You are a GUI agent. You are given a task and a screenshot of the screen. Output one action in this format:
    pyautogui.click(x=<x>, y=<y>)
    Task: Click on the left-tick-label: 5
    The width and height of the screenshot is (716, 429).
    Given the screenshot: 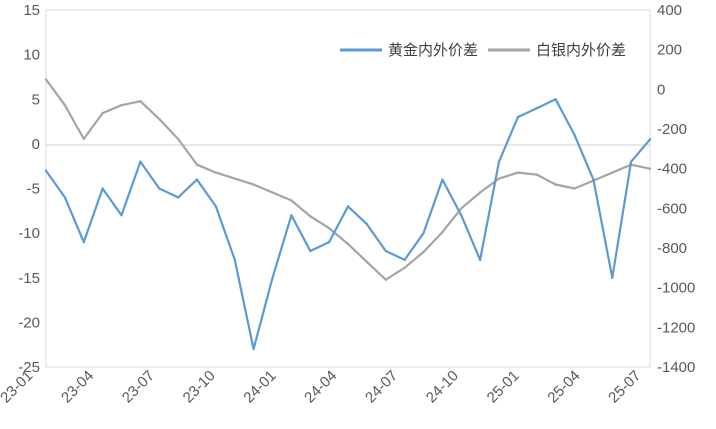 What is the action you would take?
    pyautogui.click(x=36, y=99)
    